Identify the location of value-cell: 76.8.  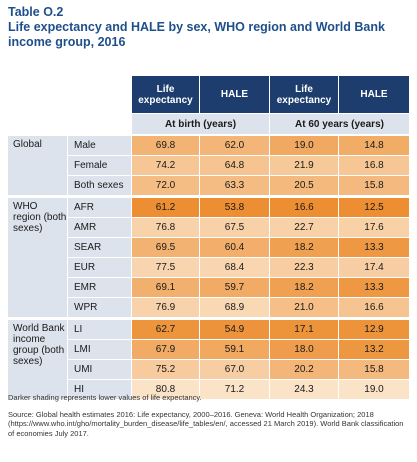
(165, 227).